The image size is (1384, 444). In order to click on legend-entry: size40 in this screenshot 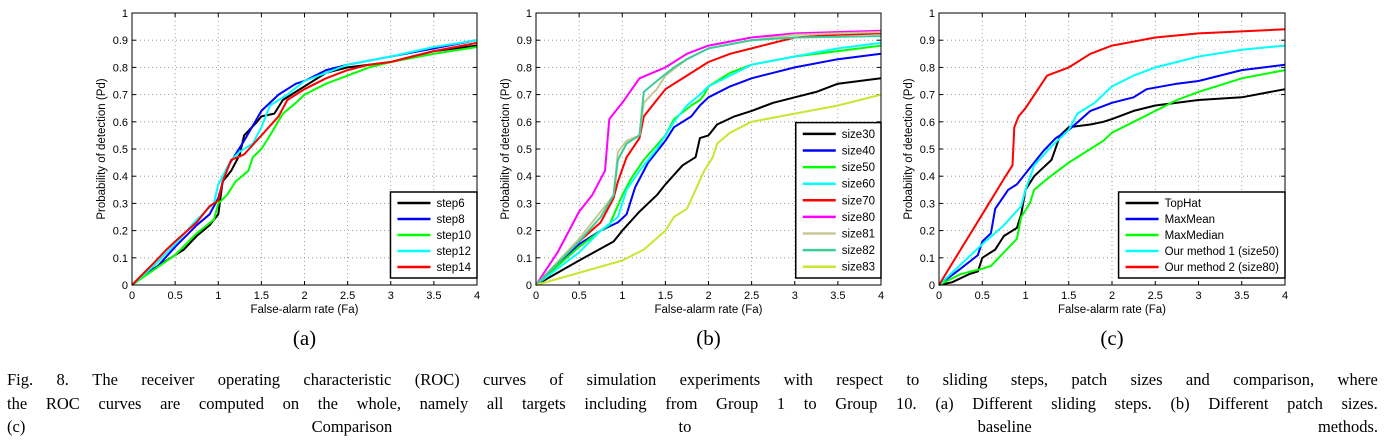, I will do `click(858, 152)`.